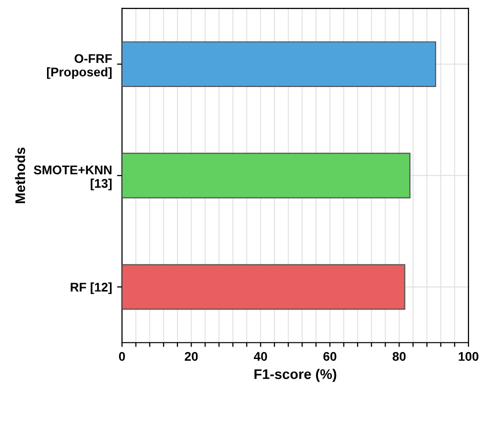 This screenshot has height=423, width=488. I want to click on y-tick-label: O-FRF [Proposed], so click(79, 66).